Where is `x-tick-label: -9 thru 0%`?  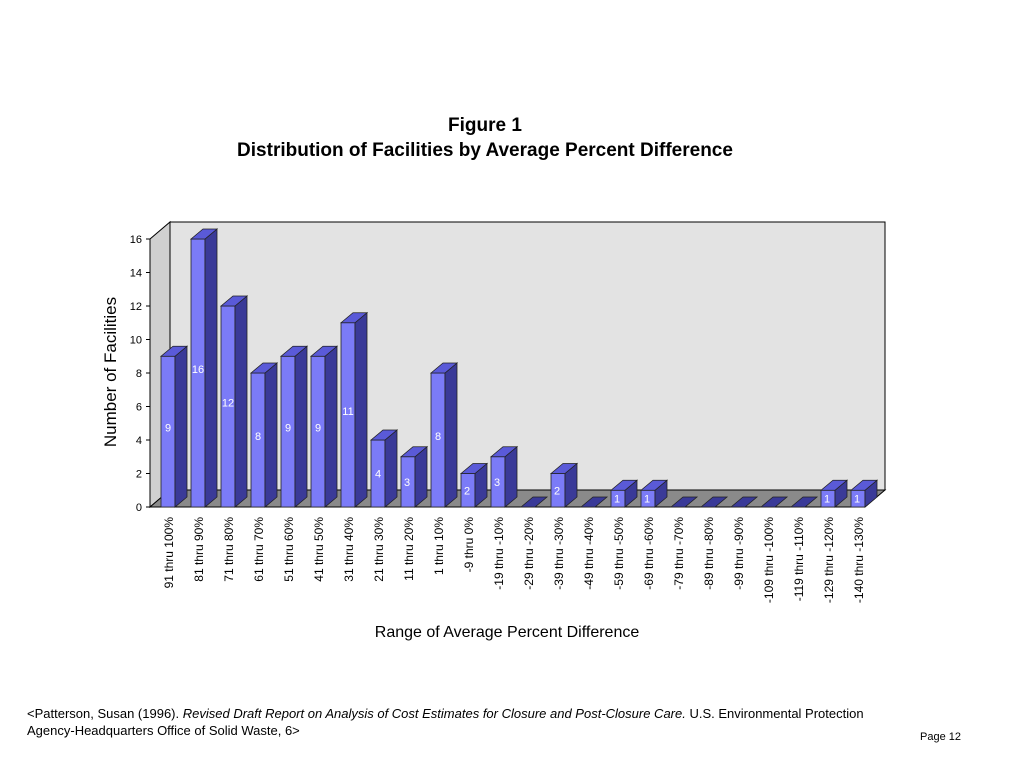 x-tick-label: -9 thru 0% is located at coordinates (469, 545).